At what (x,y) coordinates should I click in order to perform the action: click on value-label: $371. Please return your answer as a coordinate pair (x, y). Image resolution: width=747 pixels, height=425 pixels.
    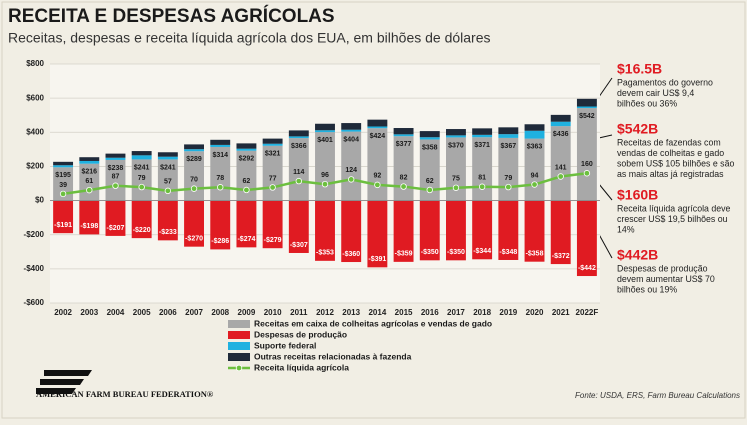
    Looking at the image, I should click on (482, 145).